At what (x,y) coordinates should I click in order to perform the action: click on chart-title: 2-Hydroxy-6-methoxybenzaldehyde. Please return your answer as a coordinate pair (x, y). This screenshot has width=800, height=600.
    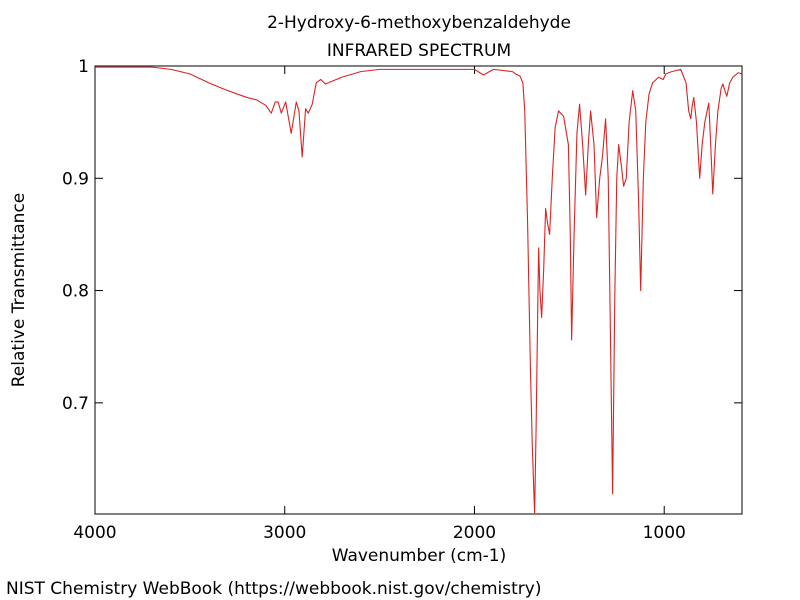
    Looking at the image, I should click on (419, 23).